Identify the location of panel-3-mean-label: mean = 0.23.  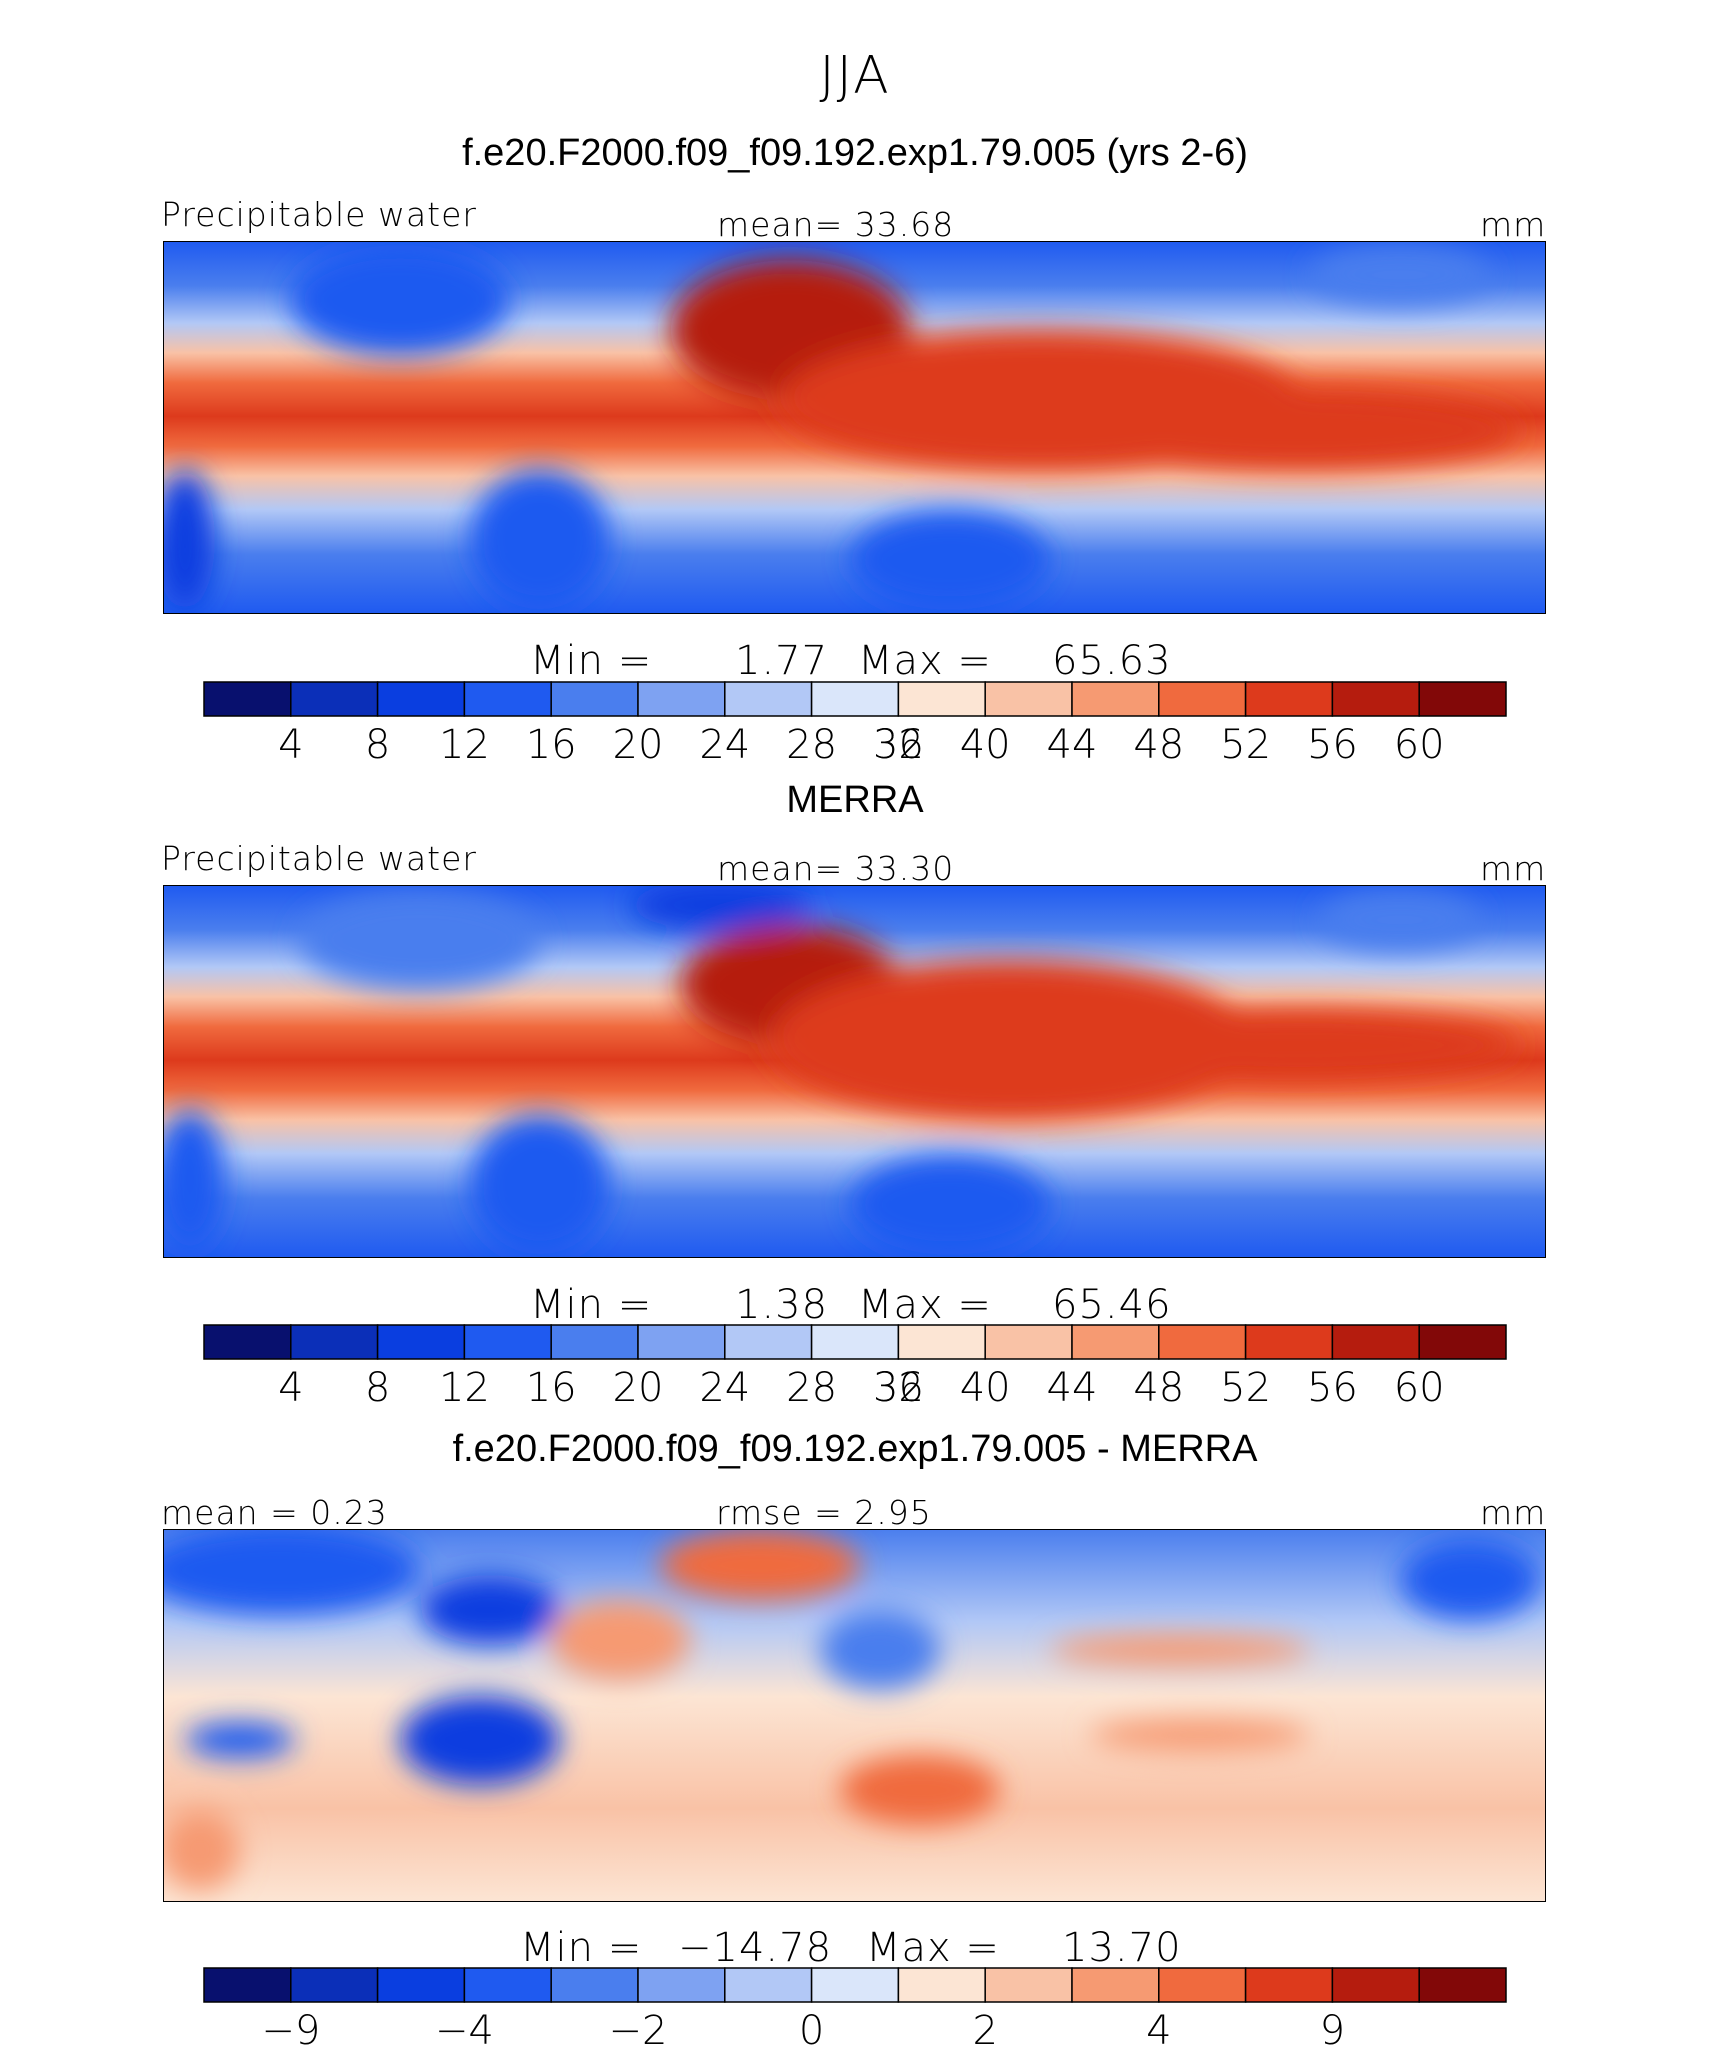
(274, 1512).